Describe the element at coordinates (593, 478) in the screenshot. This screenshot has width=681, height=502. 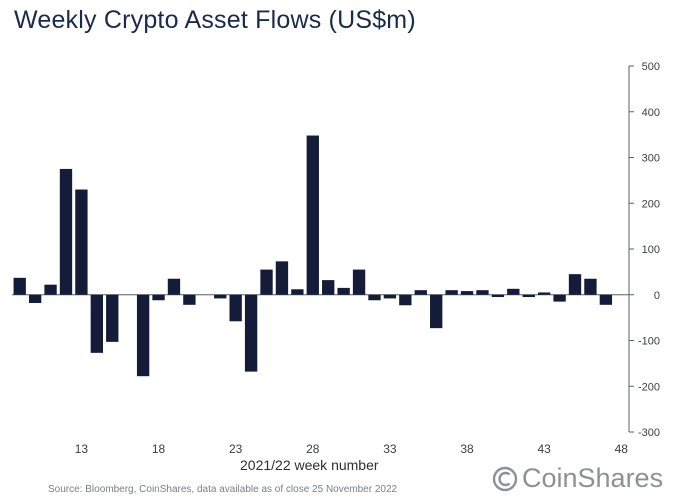
I see `brand-name: CoinShares` at that location.